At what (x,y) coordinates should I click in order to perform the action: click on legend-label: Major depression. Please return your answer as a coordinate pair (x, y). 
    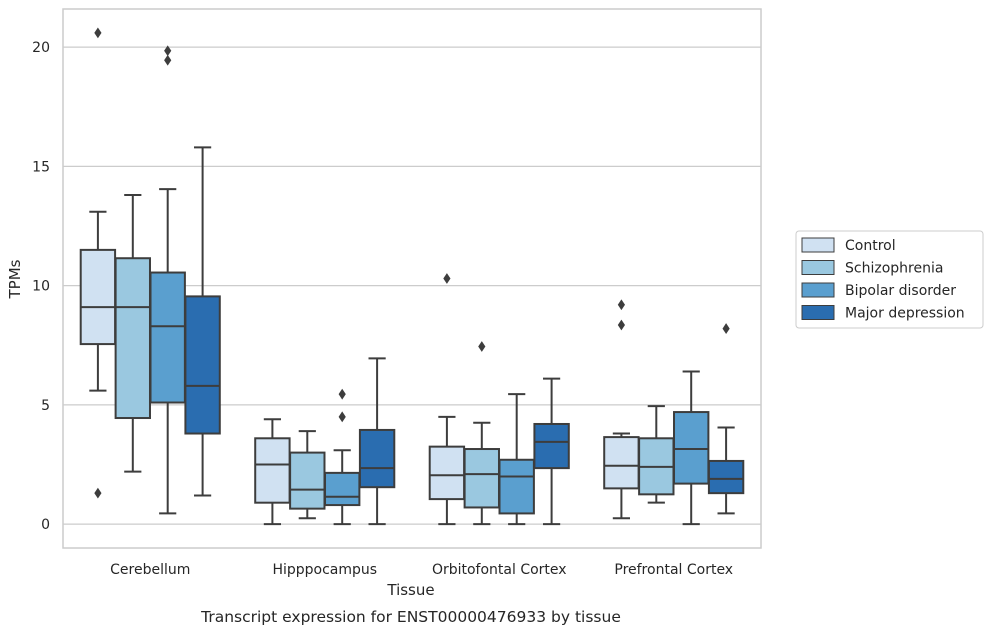
    Looking at the image, I should click on (905, 314).